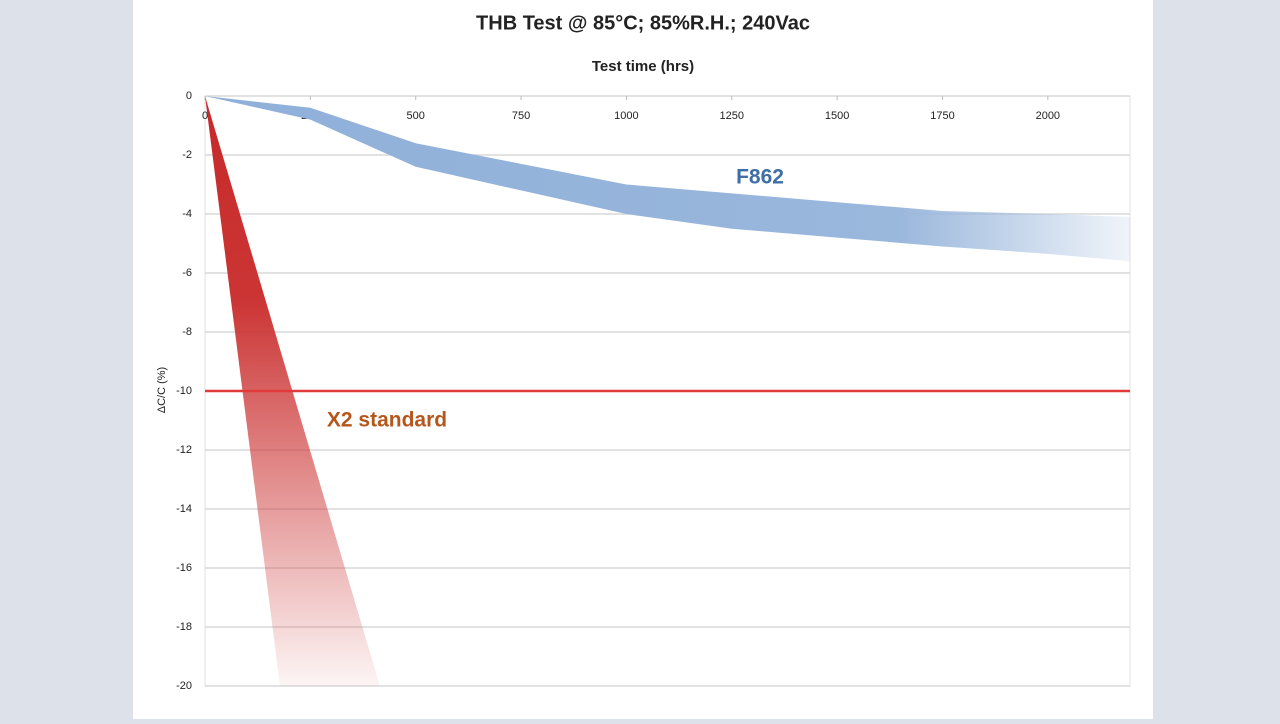 Image resolution: width=1280 pixels, height=724 pixels. Describe the element at coordinates (205, 116) in the screenshot. I see `x-tick-label: 0` at that location.